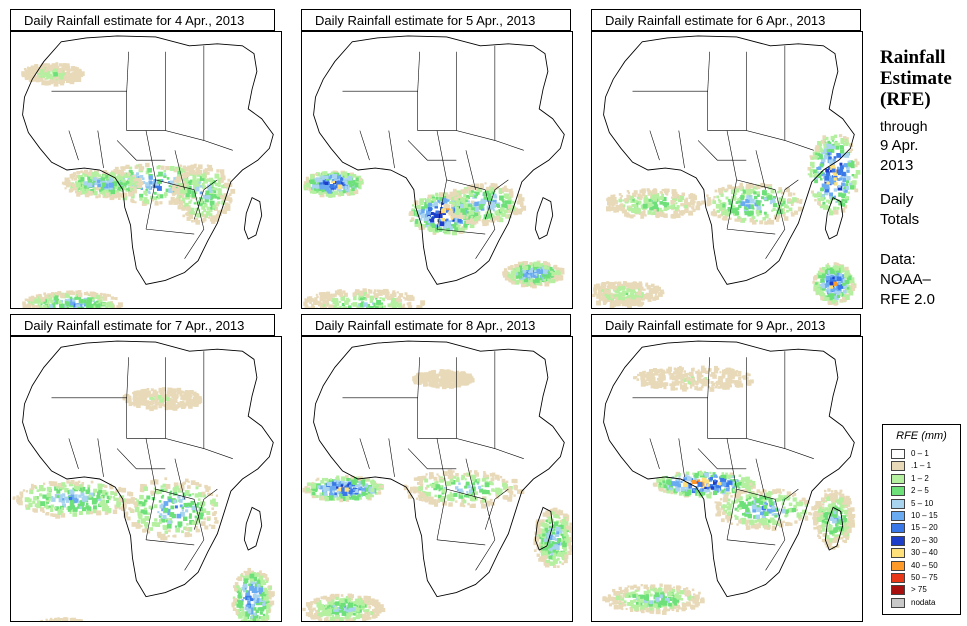 This screenshot has width=967, height=626. What do you see at coordinates (364, 145) in the screenshot?
I see `country-border` at bounding box center [364, 145].